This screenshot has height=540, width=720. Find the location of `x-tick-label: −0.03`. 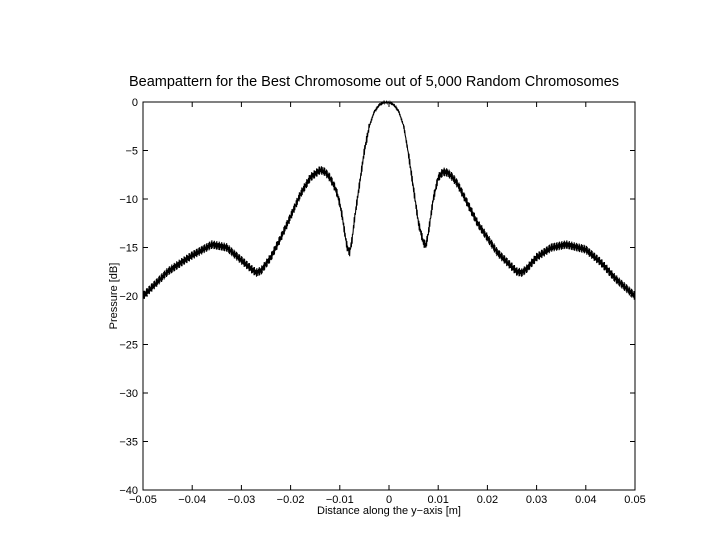

x-tick-label: −0.03 is located at coordinates (241, 500).